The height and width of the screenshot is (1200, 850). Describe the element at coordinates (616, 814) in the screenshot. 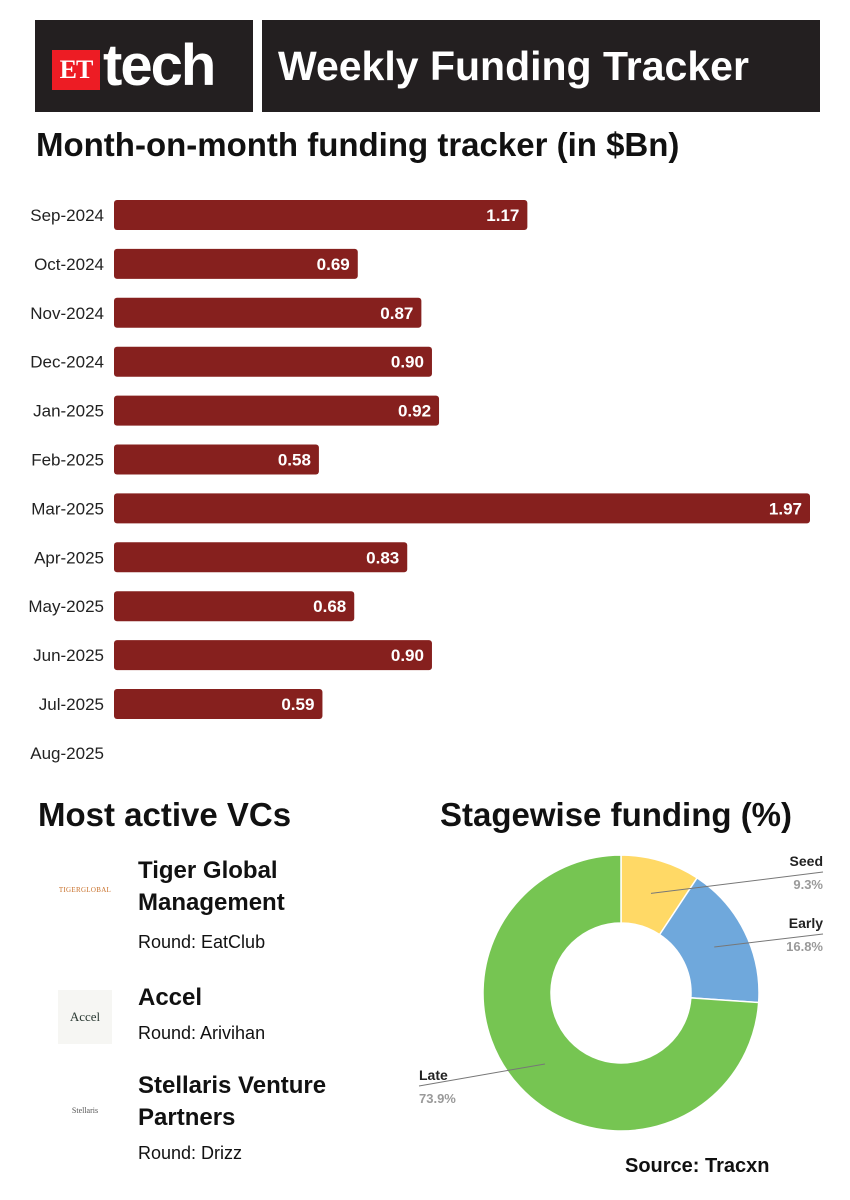

I see `donut-chart-title: Stagewise funding (%)` at that location.